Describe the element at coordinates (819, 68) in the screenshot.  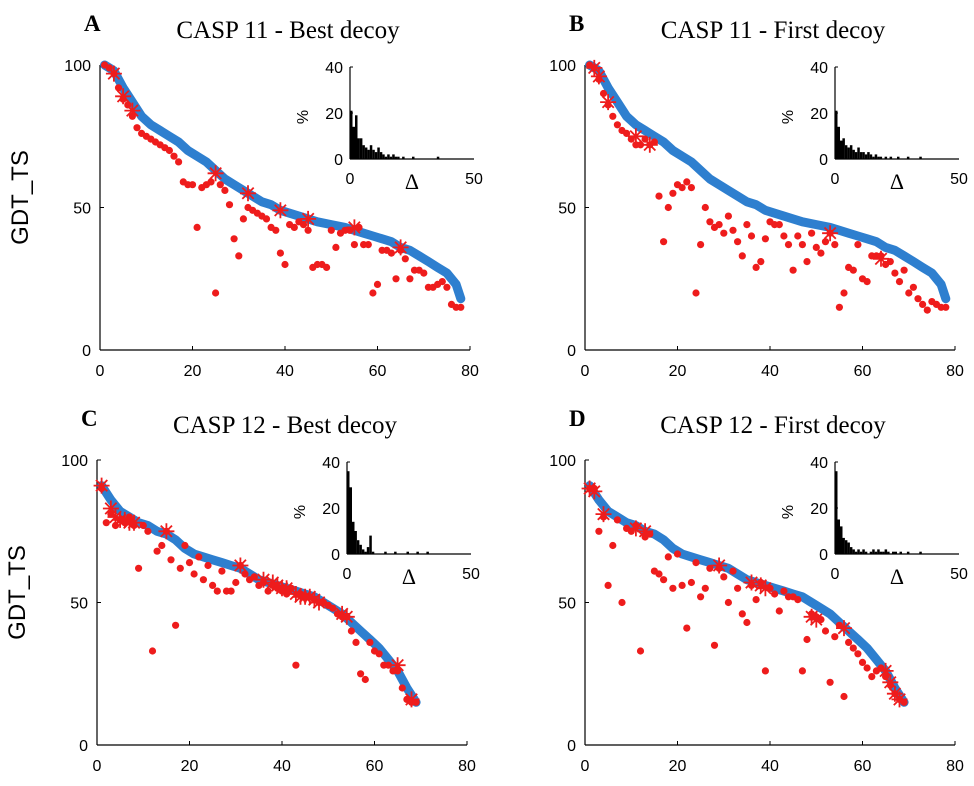
I see `inset-y-tick-label: 40` at that location.